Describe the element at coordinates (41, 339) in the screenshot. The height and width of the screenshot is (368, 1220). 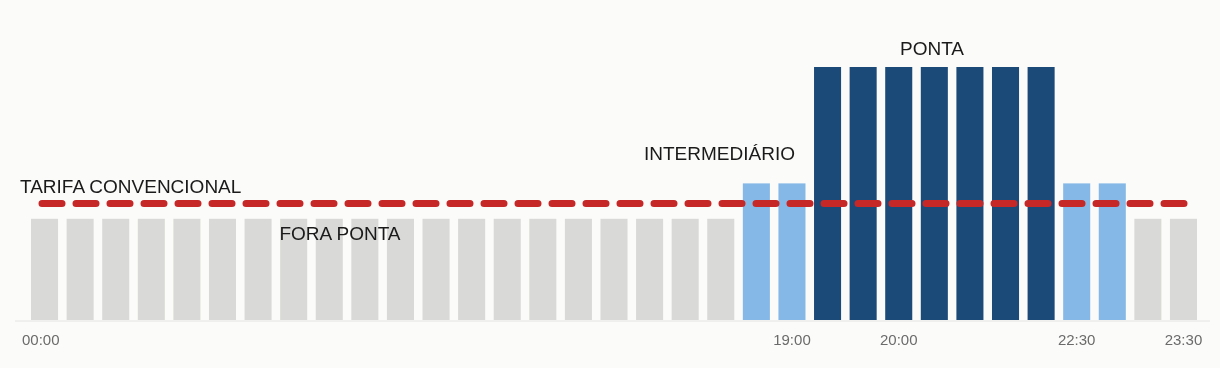
I see `x-tick-label: 00:00` at that location.